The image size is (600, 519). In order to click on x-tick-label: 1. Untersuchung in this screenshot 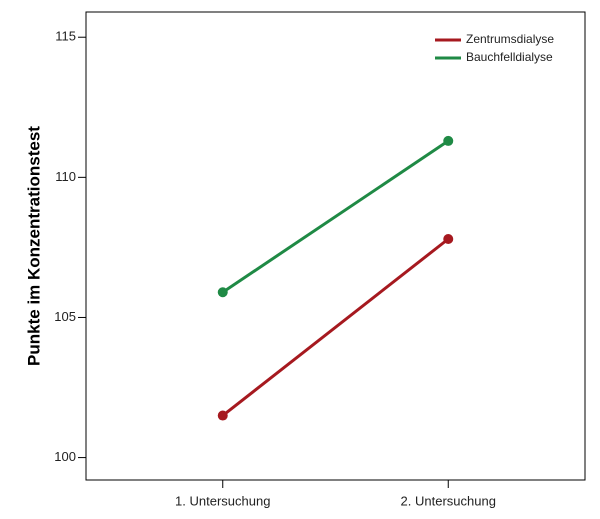, I will do `click(222, 500)`.